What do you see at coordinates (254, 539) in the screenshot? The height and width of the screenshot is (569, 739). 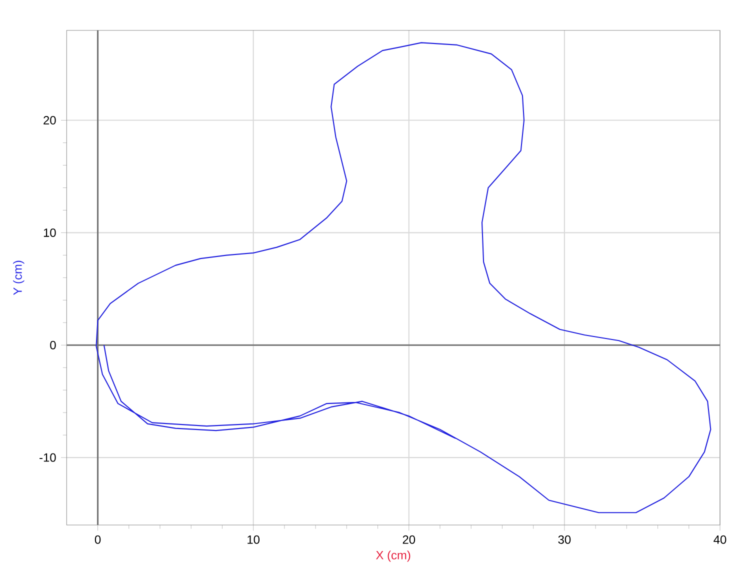 I see `x-tick-label: 10` at bounding box center [254, 539].